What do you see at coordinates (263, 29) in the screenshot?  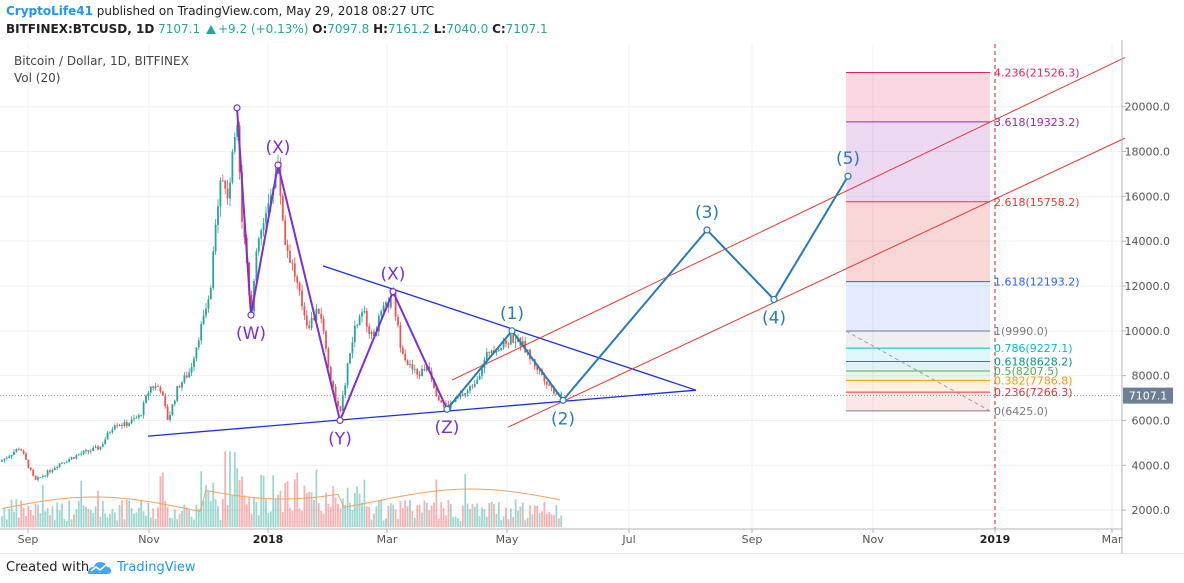 I see `price-change: +9.2 (+0.13%)` at bounding box center [263, 29].